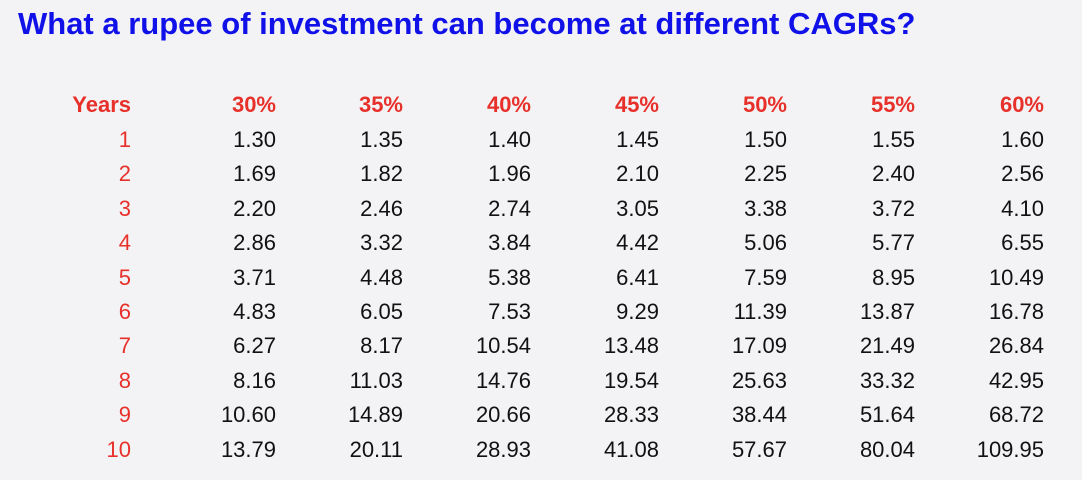 The height and width of the screenshot is (480, 1082). What do you see at coordinates (765, 174) in the screenshot?
I see `value-cell: 2.25` at bounding box center [765, 174].